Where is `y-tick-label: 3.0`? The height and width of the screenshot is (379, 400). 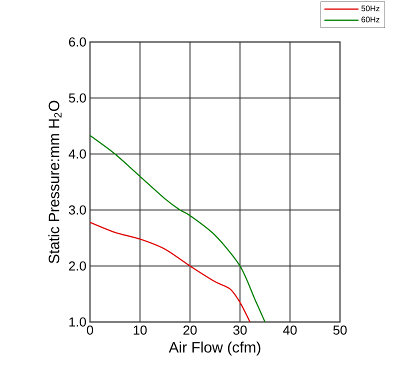
y-tick-label: 3.0 is located at coordinates (77, 210).